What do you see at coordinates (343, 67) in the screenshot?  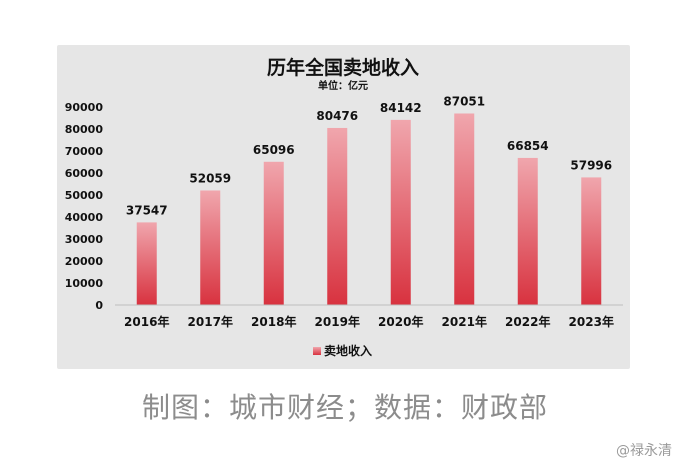 I see `chart-title: 历年全国卖地收入` at bounding box center [343, 67].